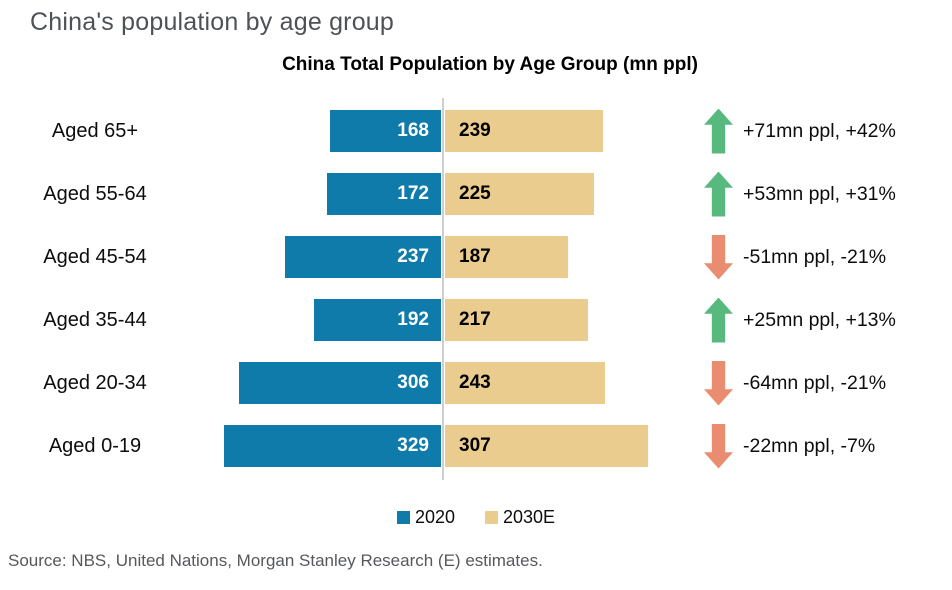  I want to click on category-label: Aged 35-44, so click(95, 319).